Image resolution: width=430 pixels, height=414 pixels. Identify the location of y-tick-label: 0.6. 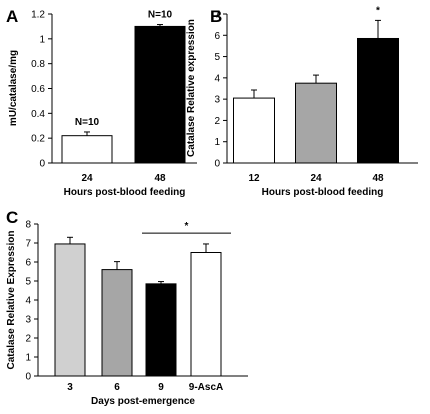
(38, 89).